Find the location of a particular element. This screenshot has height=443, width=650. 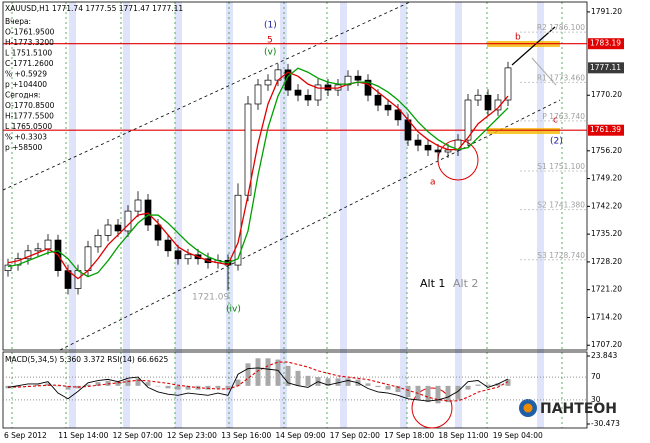

x-tick-label: 11 Sep 14:00 is located at coordinates (83, 435).